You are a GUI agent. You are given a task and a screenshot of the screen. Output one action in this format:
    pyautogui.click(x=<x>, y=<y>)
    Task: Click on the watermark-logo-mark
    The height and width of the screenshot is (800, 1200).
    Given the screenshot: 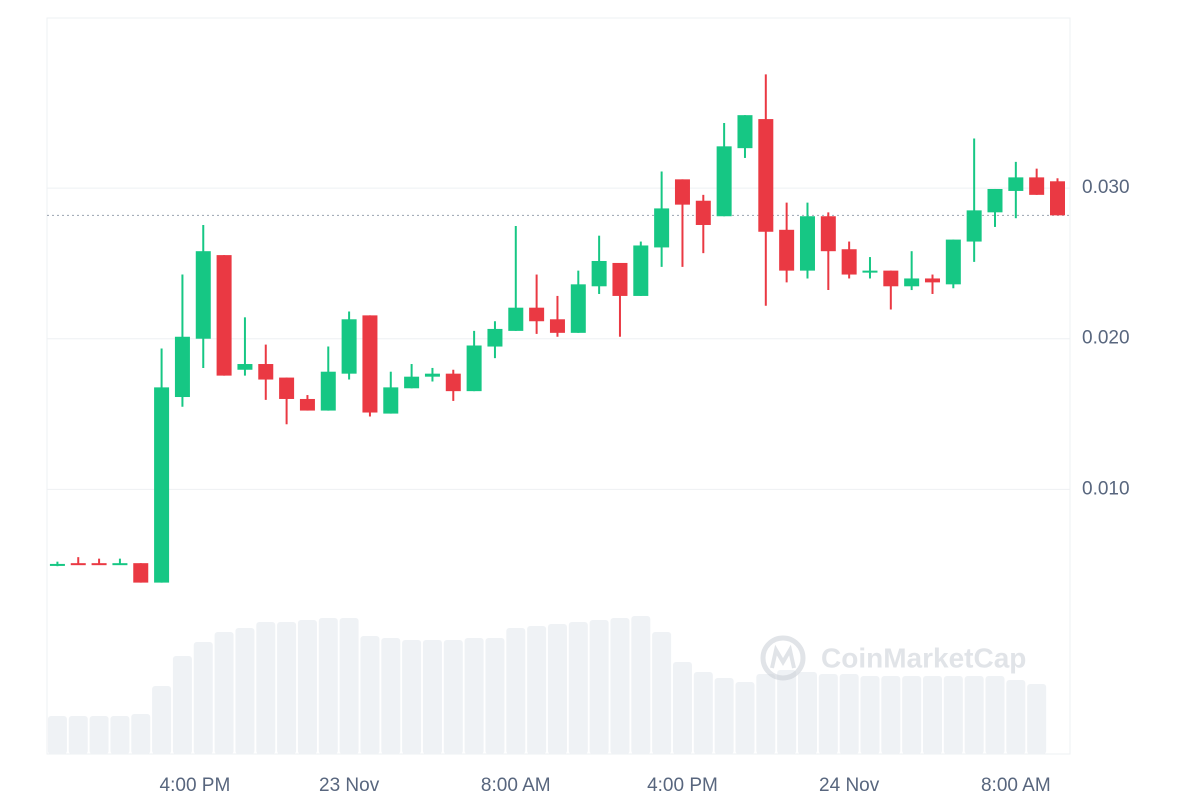 What is the action you would take?
    pyautogui.click(x=783, y=656)
    